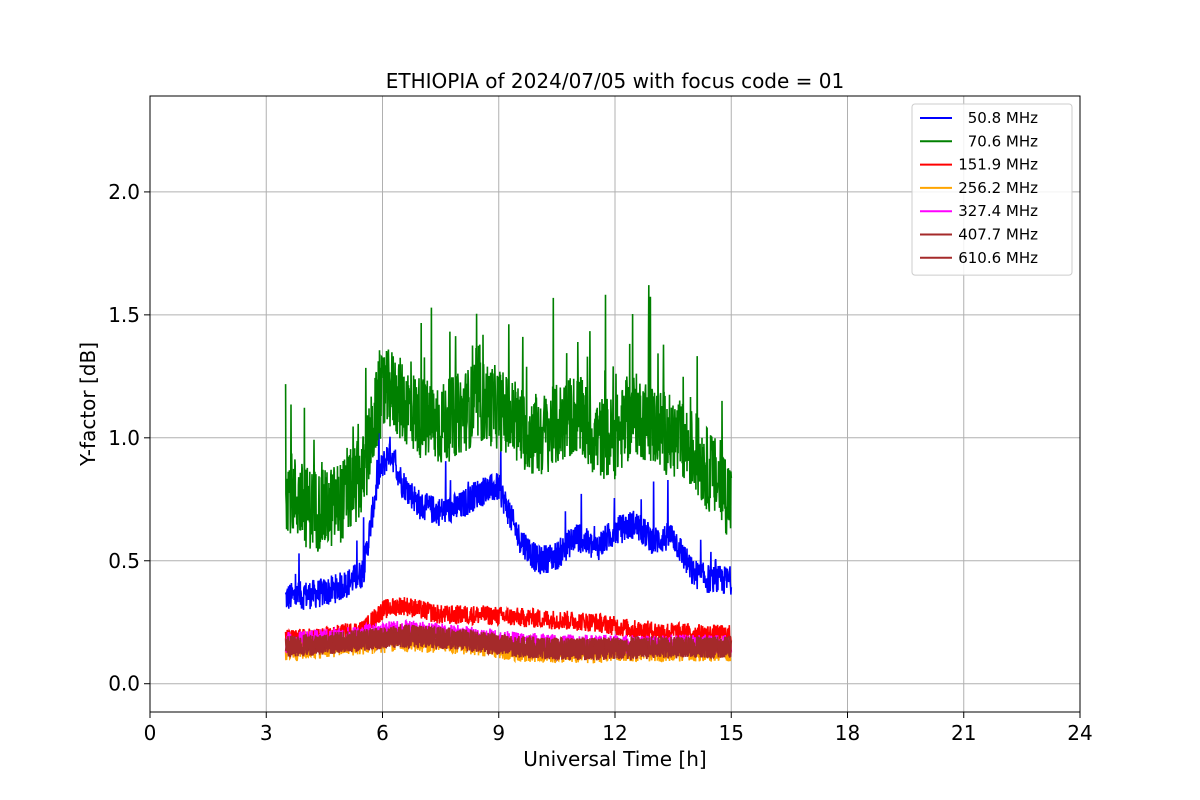 The width and height of the screenshot is (1200, 800). Describe the element at coordinates (614, 733) in the screenshot. I see `x-tick-label: 12` at that location.